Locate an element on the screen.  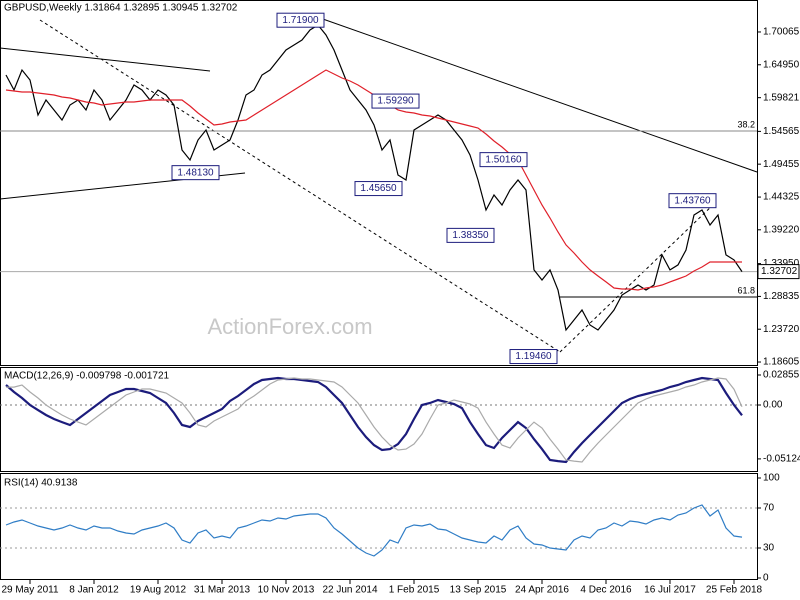
x-tick-label: 13 Sep 2015 is located at coordinates (478, 590).